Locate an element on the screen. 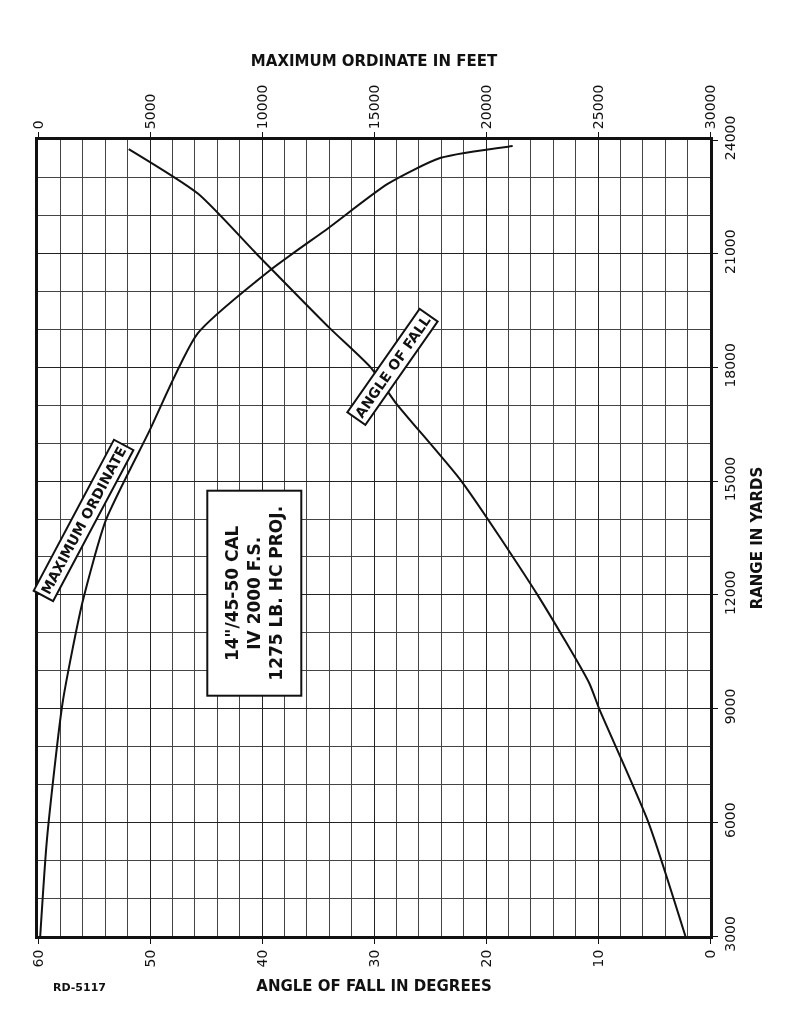 This screenshot has width=800, height=1016. y-tick-label: 21000 is located at coordinates (729, 251).